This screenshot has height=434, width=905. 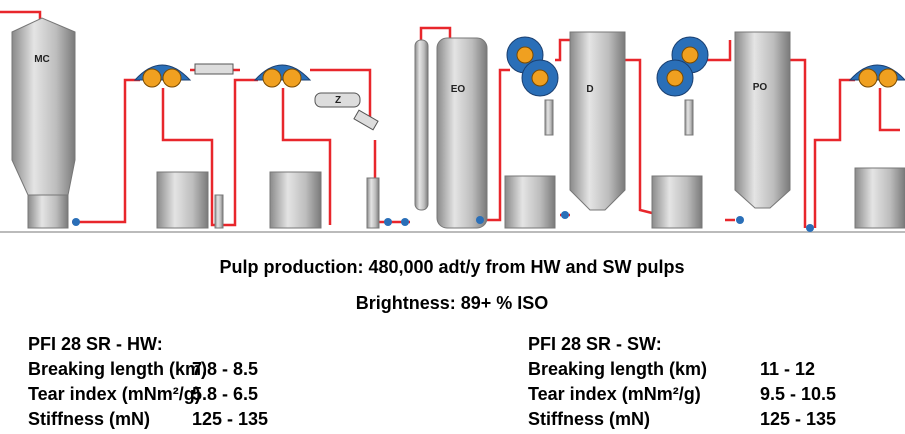 What do you see at coordinates (458, 89) in the screenshot?
I see `tower-label: EO` at bounding box center [458, 89].